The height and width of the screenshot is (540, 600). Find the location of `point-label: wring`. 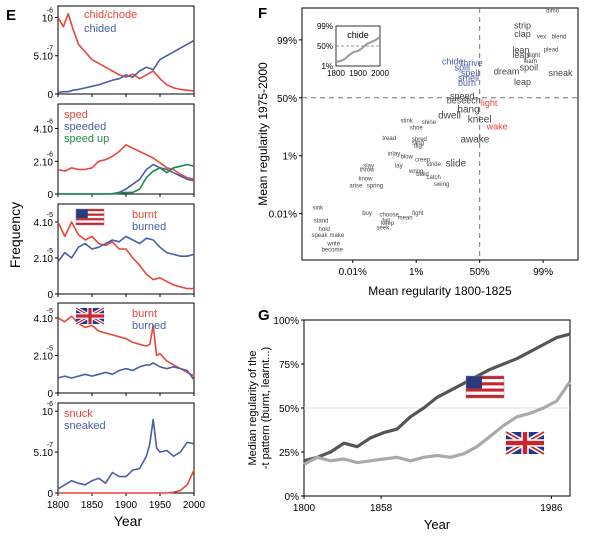

point-label: wring is located at coordinates (415, 172).